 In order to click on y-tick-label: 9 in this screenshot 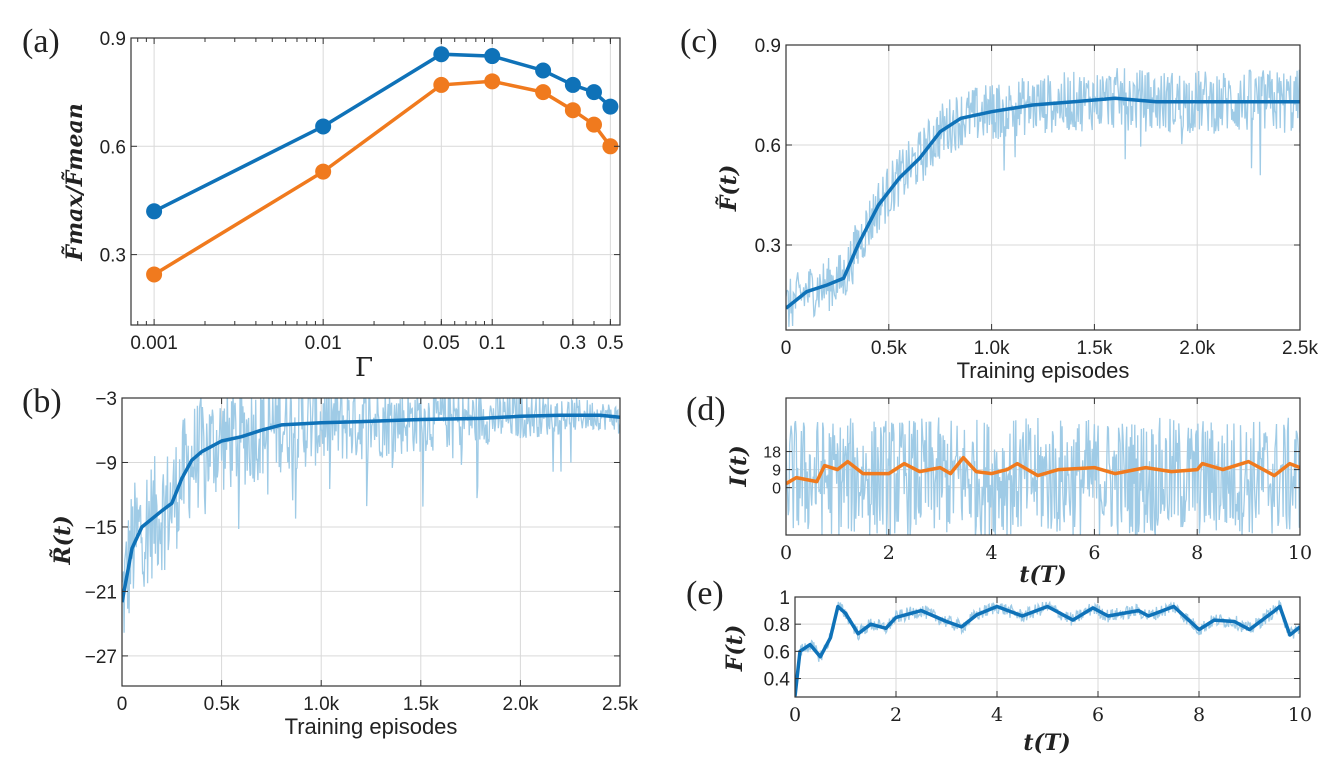, I will do `click(776, 471)`.